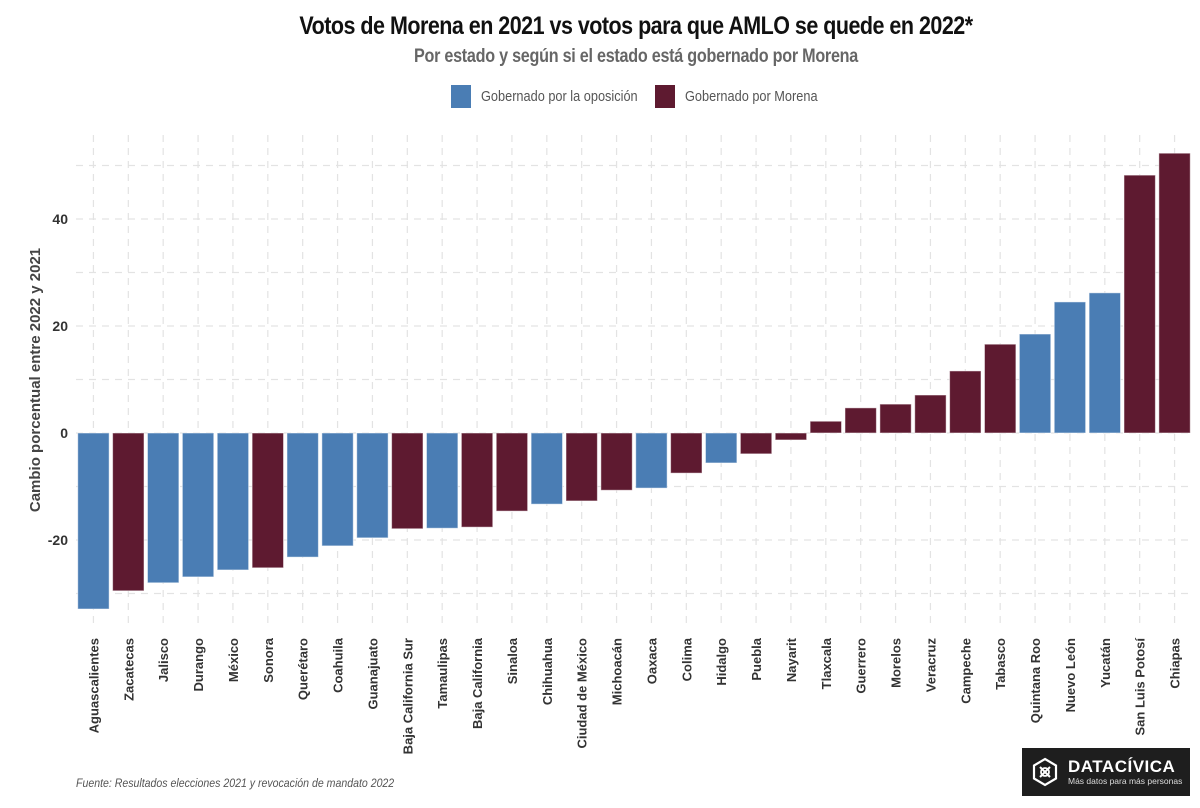  I want to click on x-tick-label: Chihuahua, so click(547, 671).